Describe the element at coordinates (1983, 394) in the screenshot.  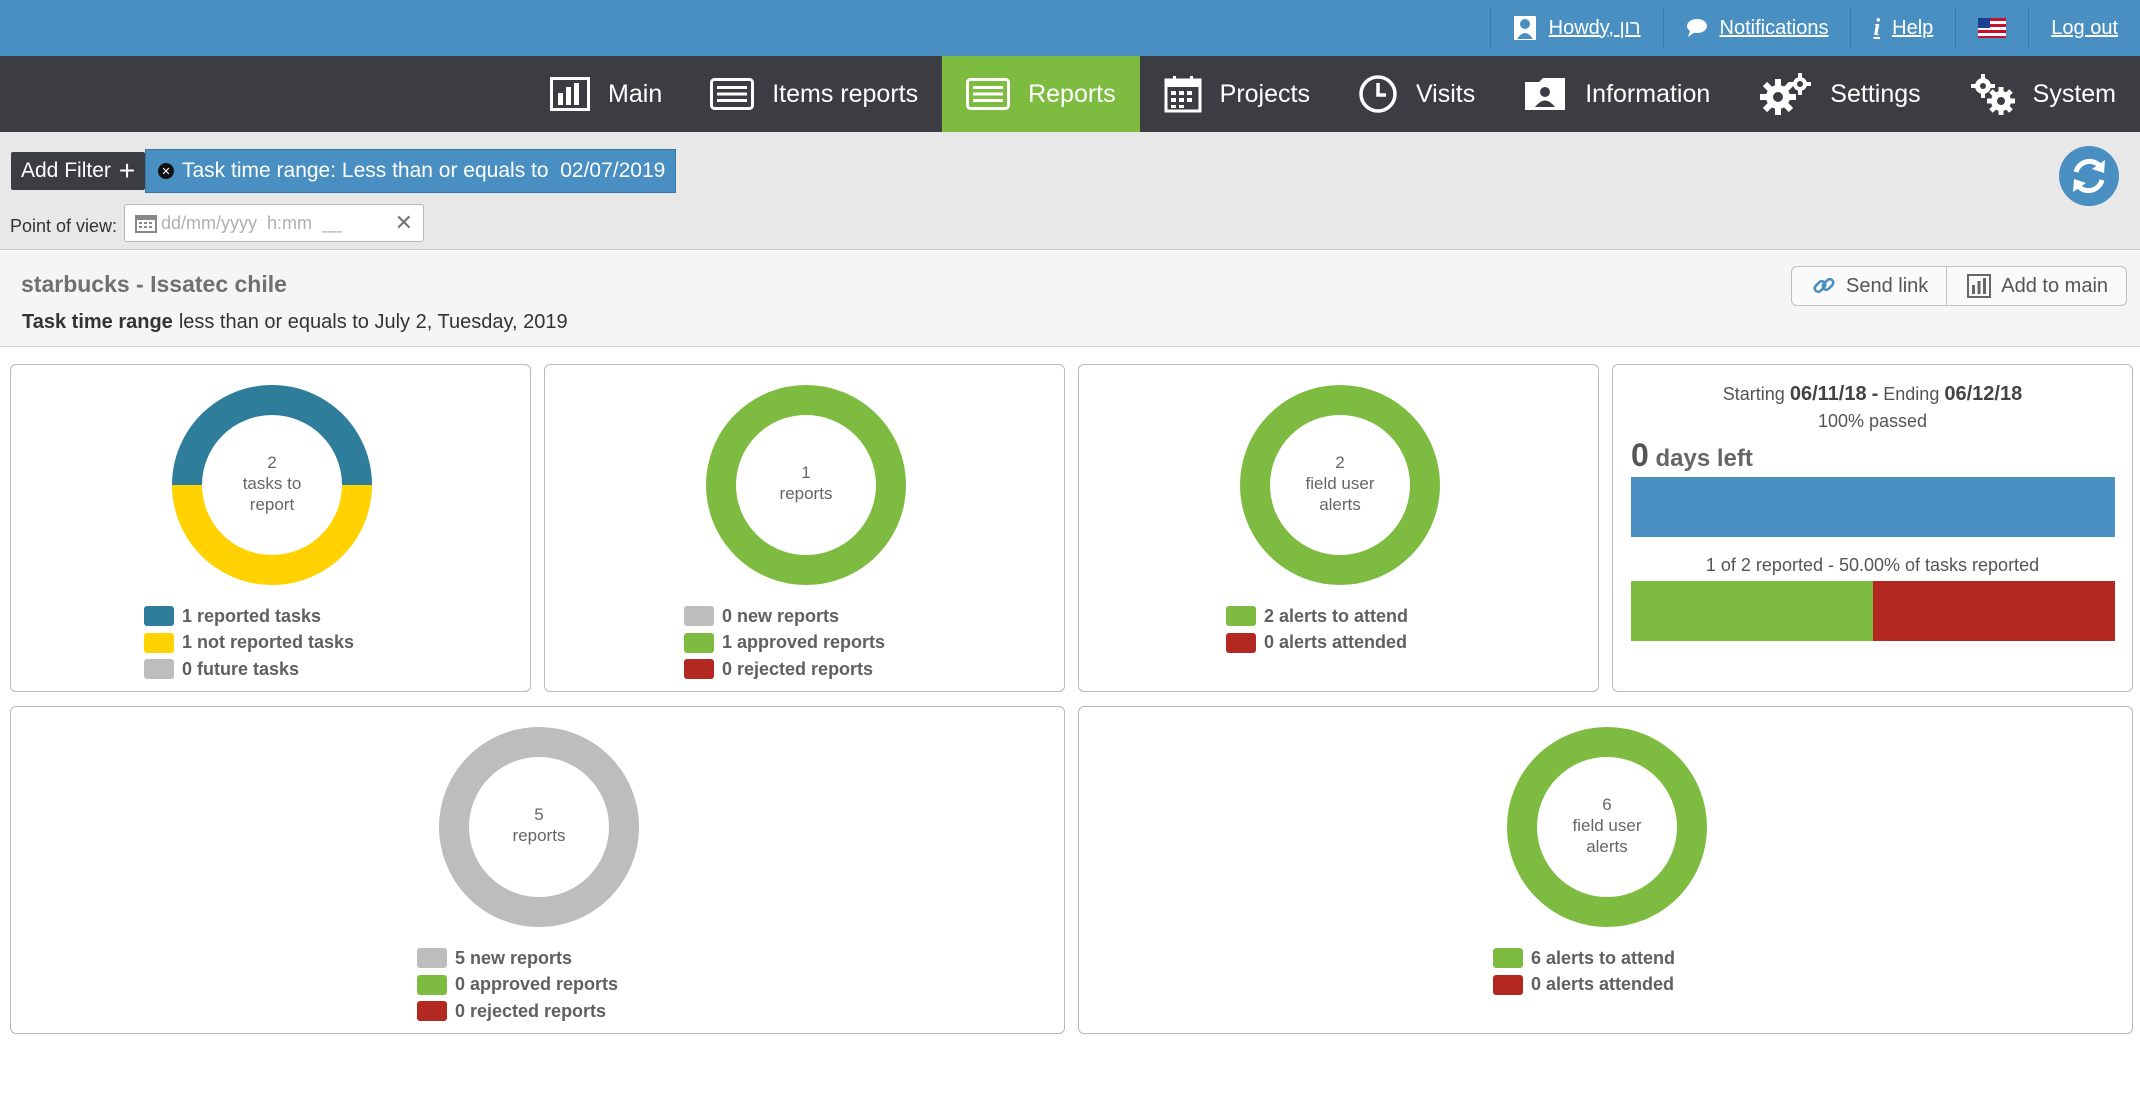
I see `end-date: 06/12/18` at that location.